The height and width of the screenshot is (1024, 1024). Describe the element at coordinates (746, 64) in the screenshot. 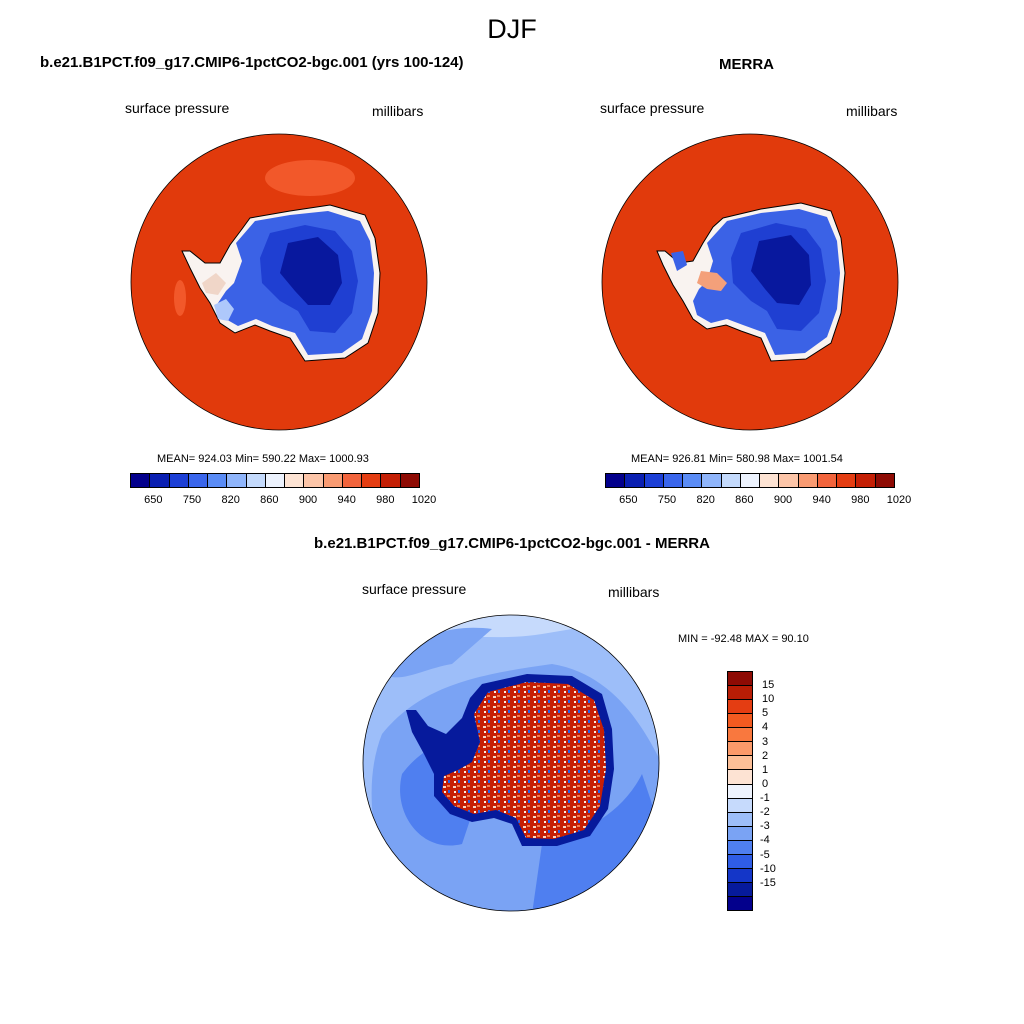

I see `panel-2-title: MERRA` at that location.